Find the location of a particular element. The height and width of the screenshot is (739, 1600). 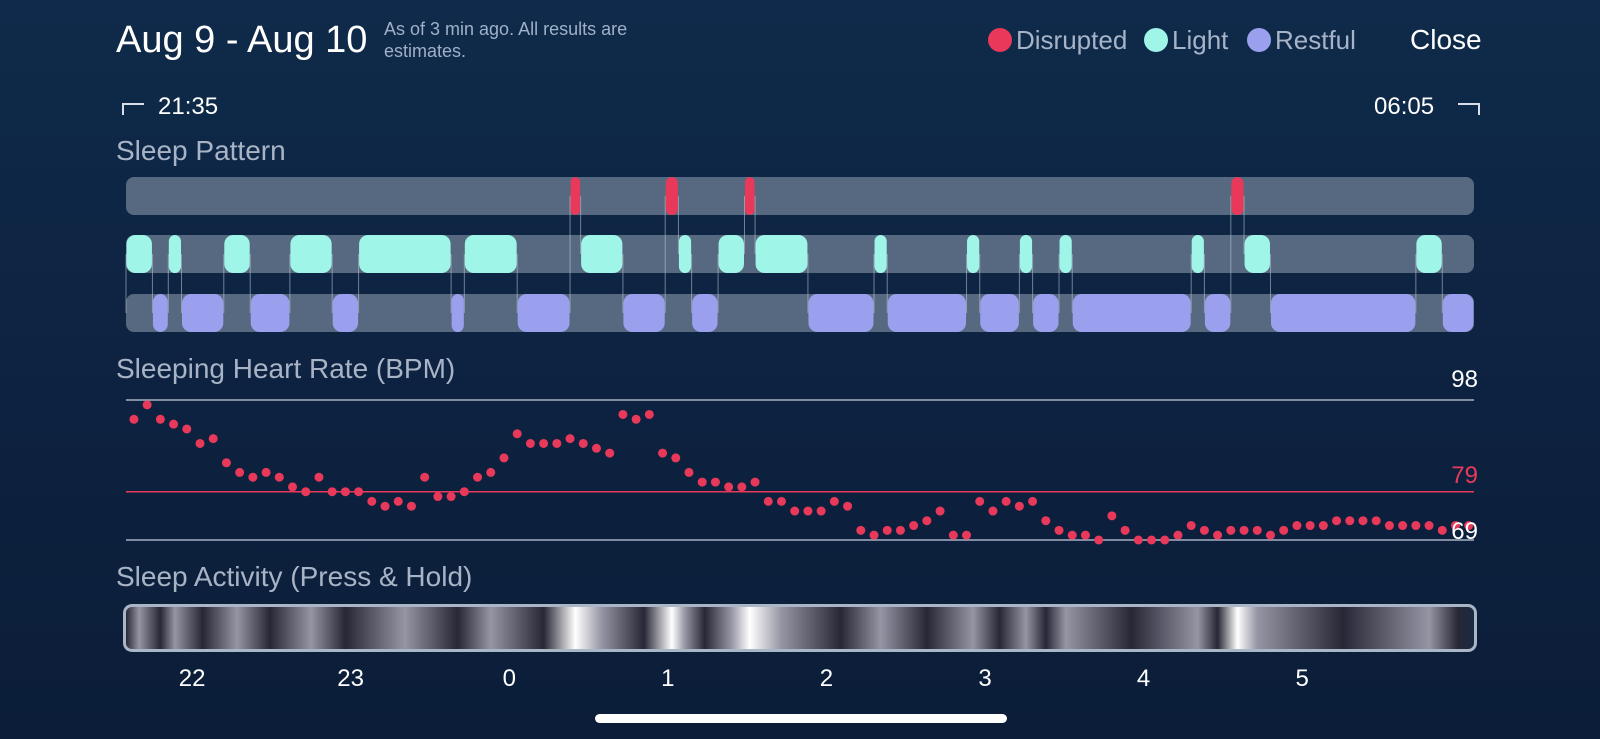

hour-tick-label: 1 is located at coordinates (668, 678).